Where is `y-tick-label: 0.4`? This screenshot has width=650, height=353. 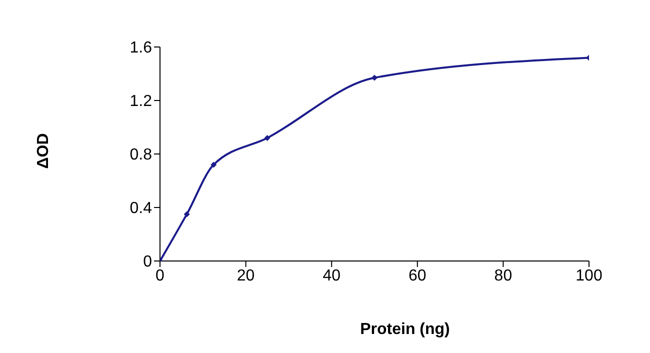
y-tick-label: 0.4 is located at coordinates (141, 209).